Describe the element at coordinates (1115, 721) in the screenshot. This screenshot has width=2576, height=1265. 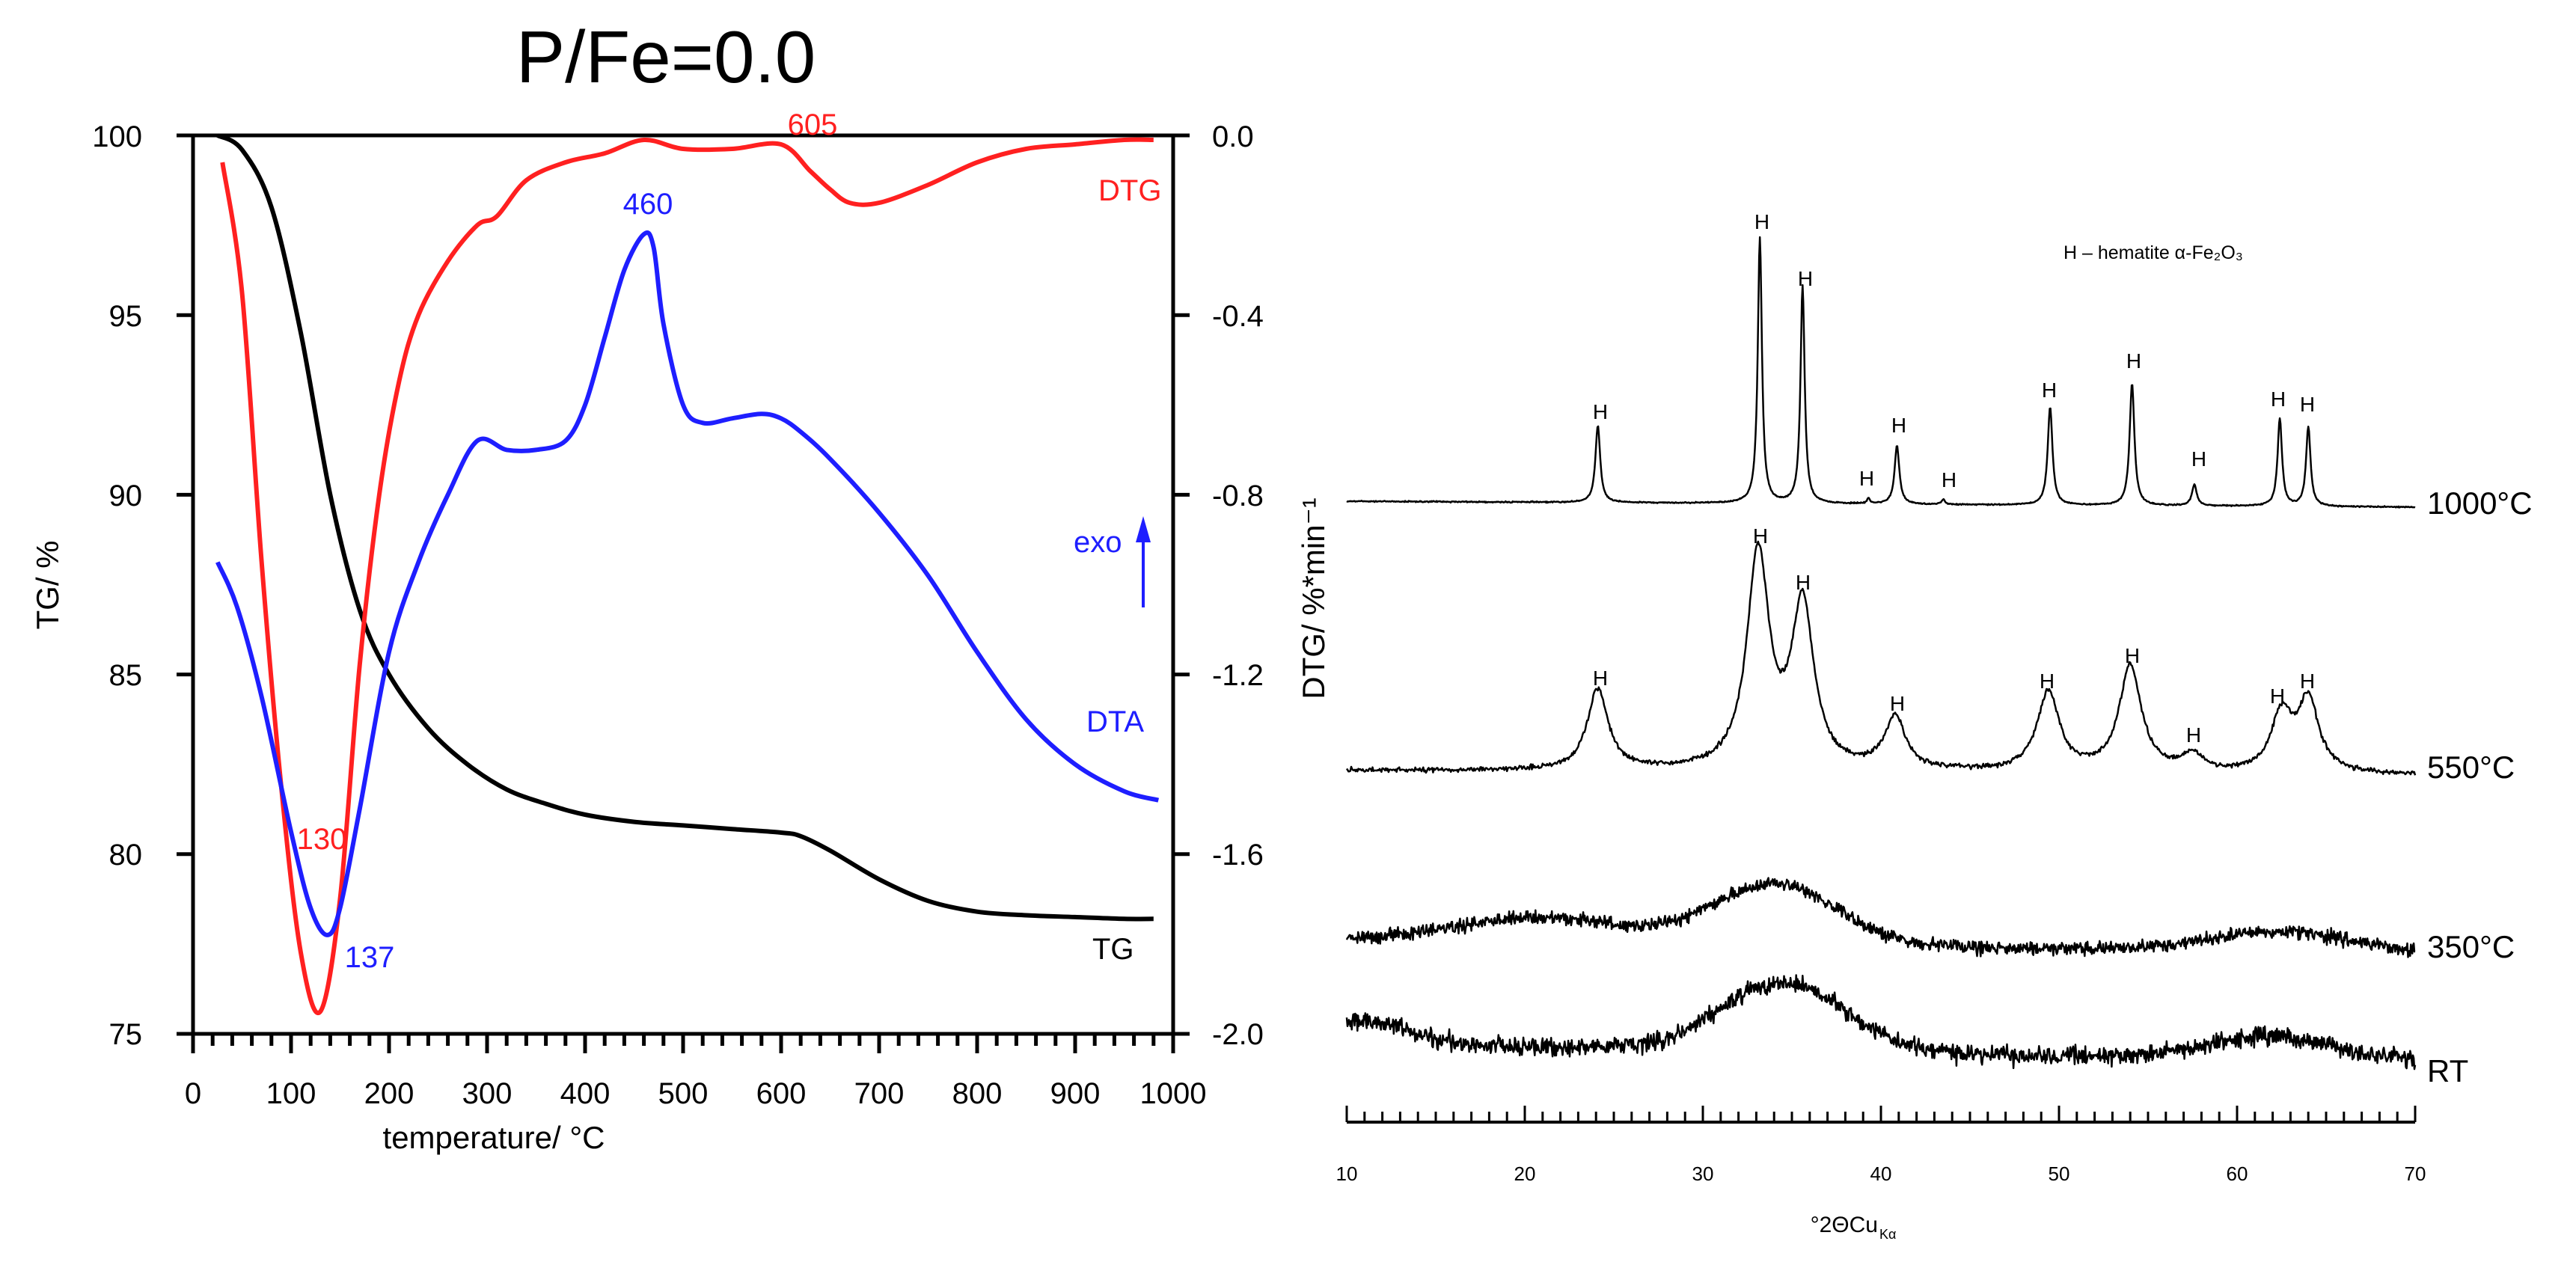
I see `dta-series-label: DTA` at that location.